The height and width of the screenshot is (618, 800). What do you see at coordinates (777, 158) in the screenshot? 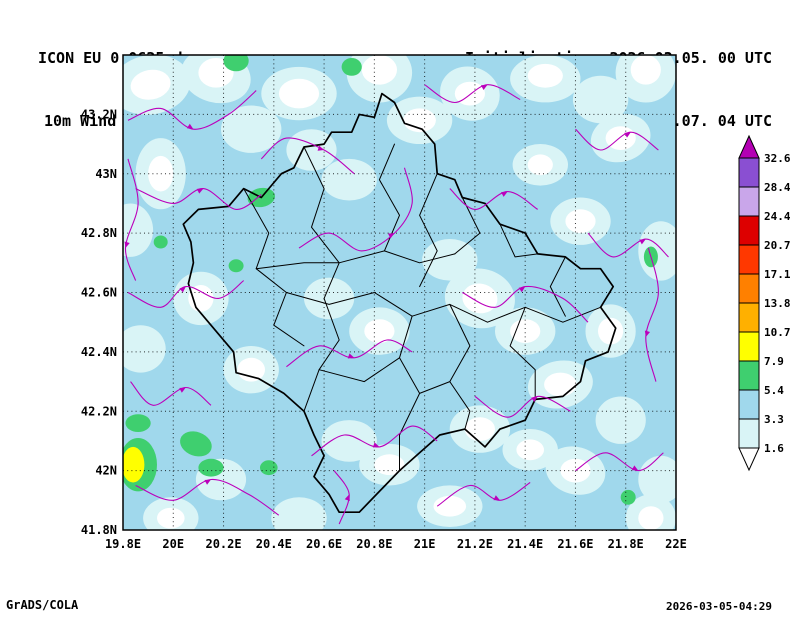
I see `colorbar-label: 32.6` at bounding box center [777, 158].